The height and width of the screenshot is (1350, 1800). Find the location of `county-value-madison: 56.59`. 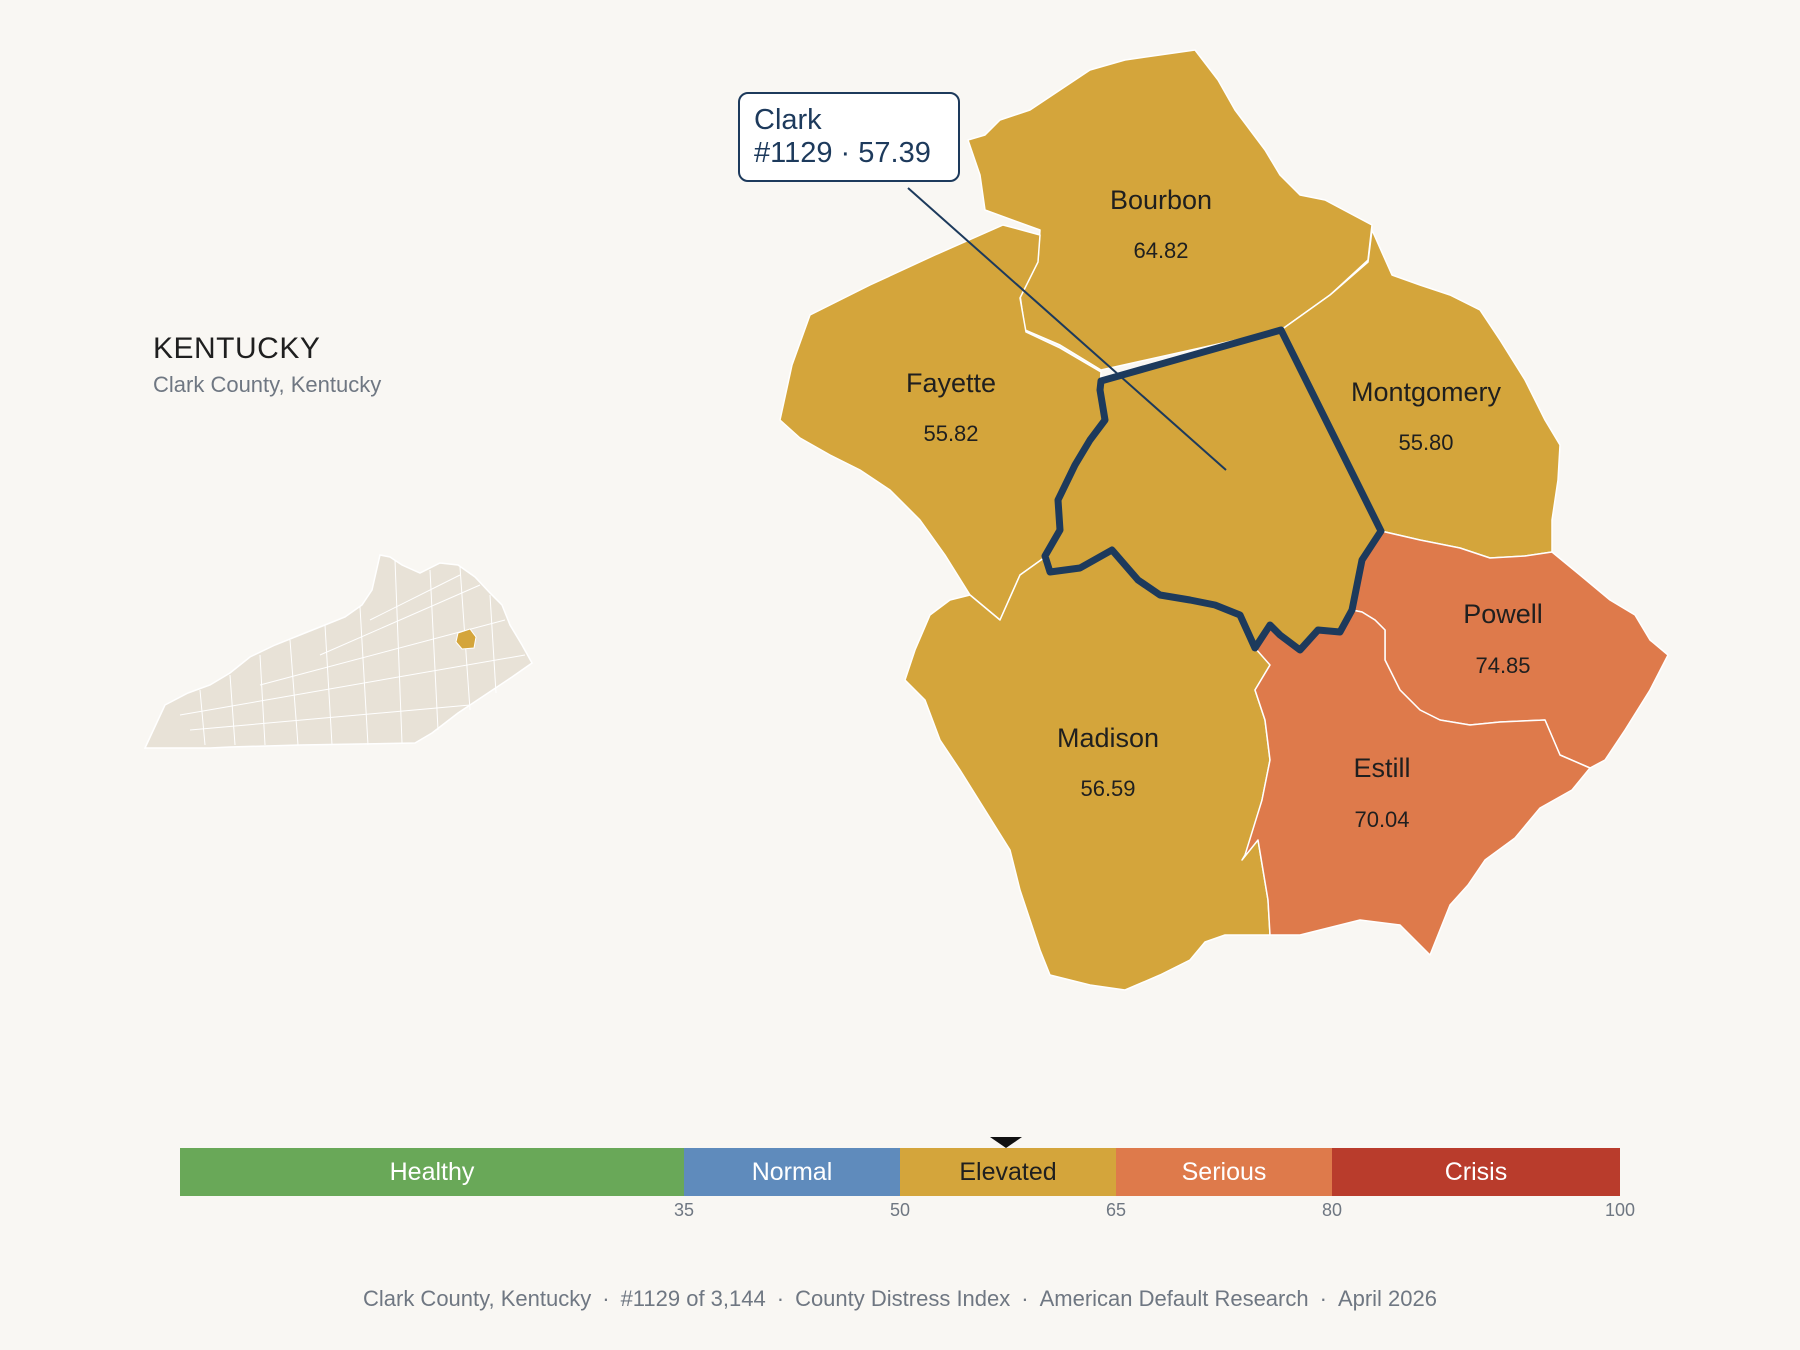

county-value-madison: 56.59 is located at coordinates (1107, 788).